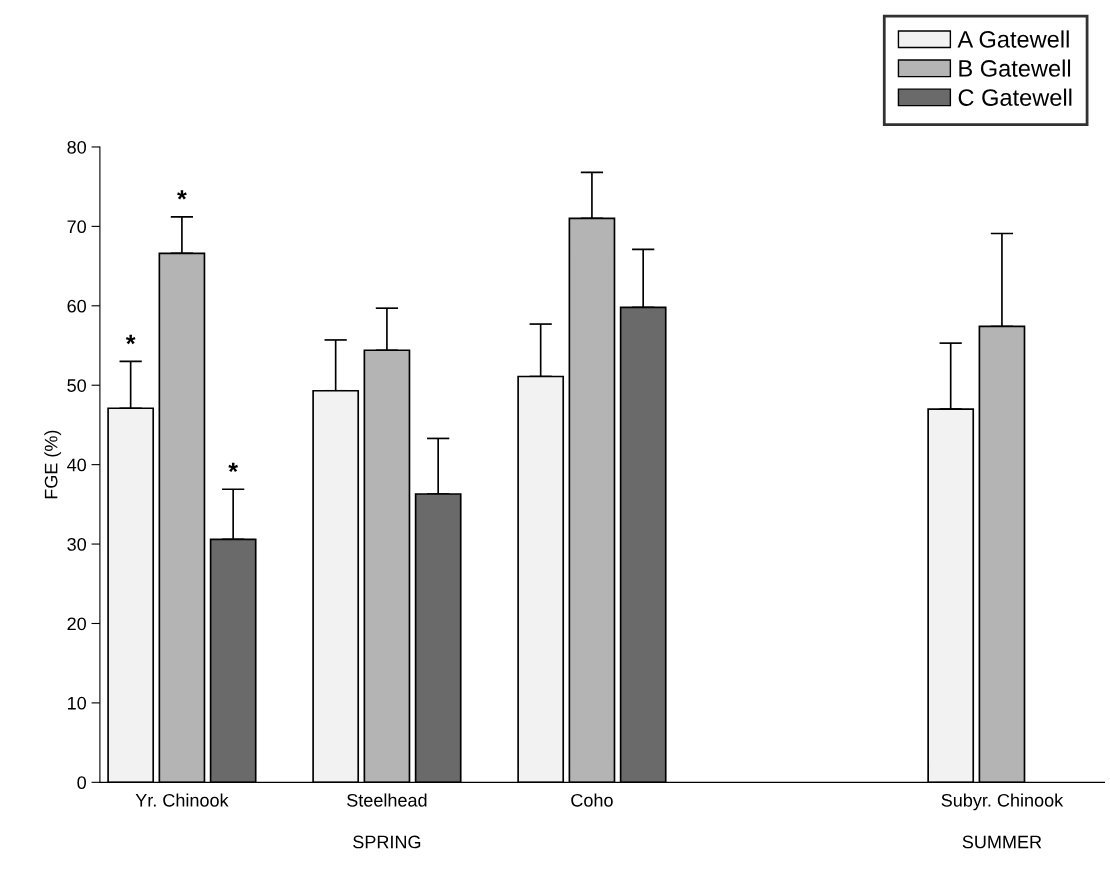 The width and height of the screenshot is (1110, 880). What do you see at coordinates (77, 703) in the screenshot?
I see `y-tick-label: 10` at bounding box center [77, 703].